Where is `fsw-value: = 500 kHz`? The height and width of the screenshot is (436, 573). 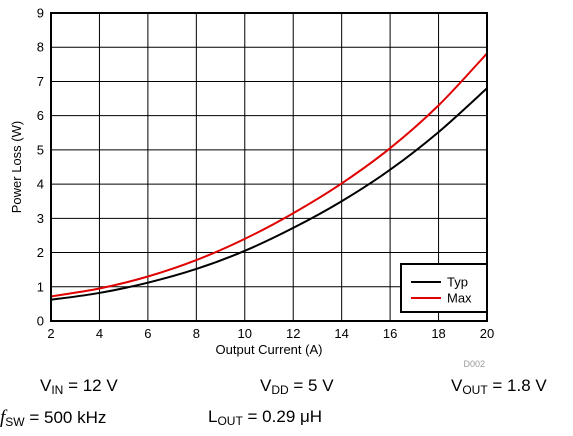
fsw-value: = 500 kHz is located at coordinates (66, 417).